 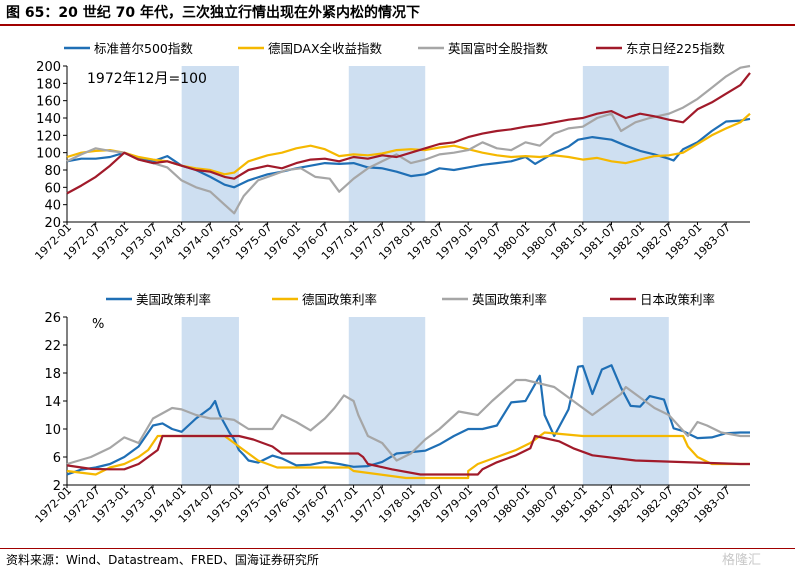 What do you see at coordinates (52, 318) in the screenshot?
I see `y-tick-label: 26` at bounding box center [52, 318].